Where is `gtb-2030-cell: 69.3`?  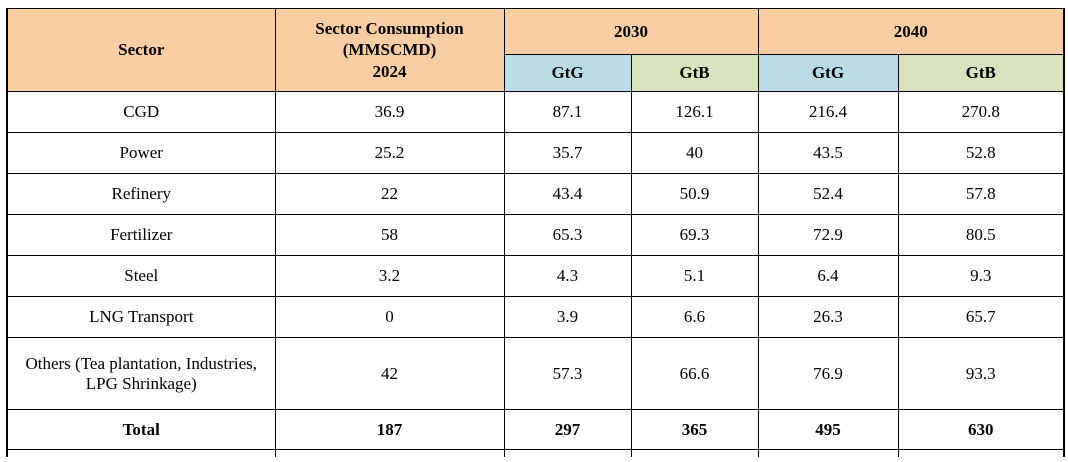
gtb-2030-cell: 69.3 is located at coordinates (694, 235).